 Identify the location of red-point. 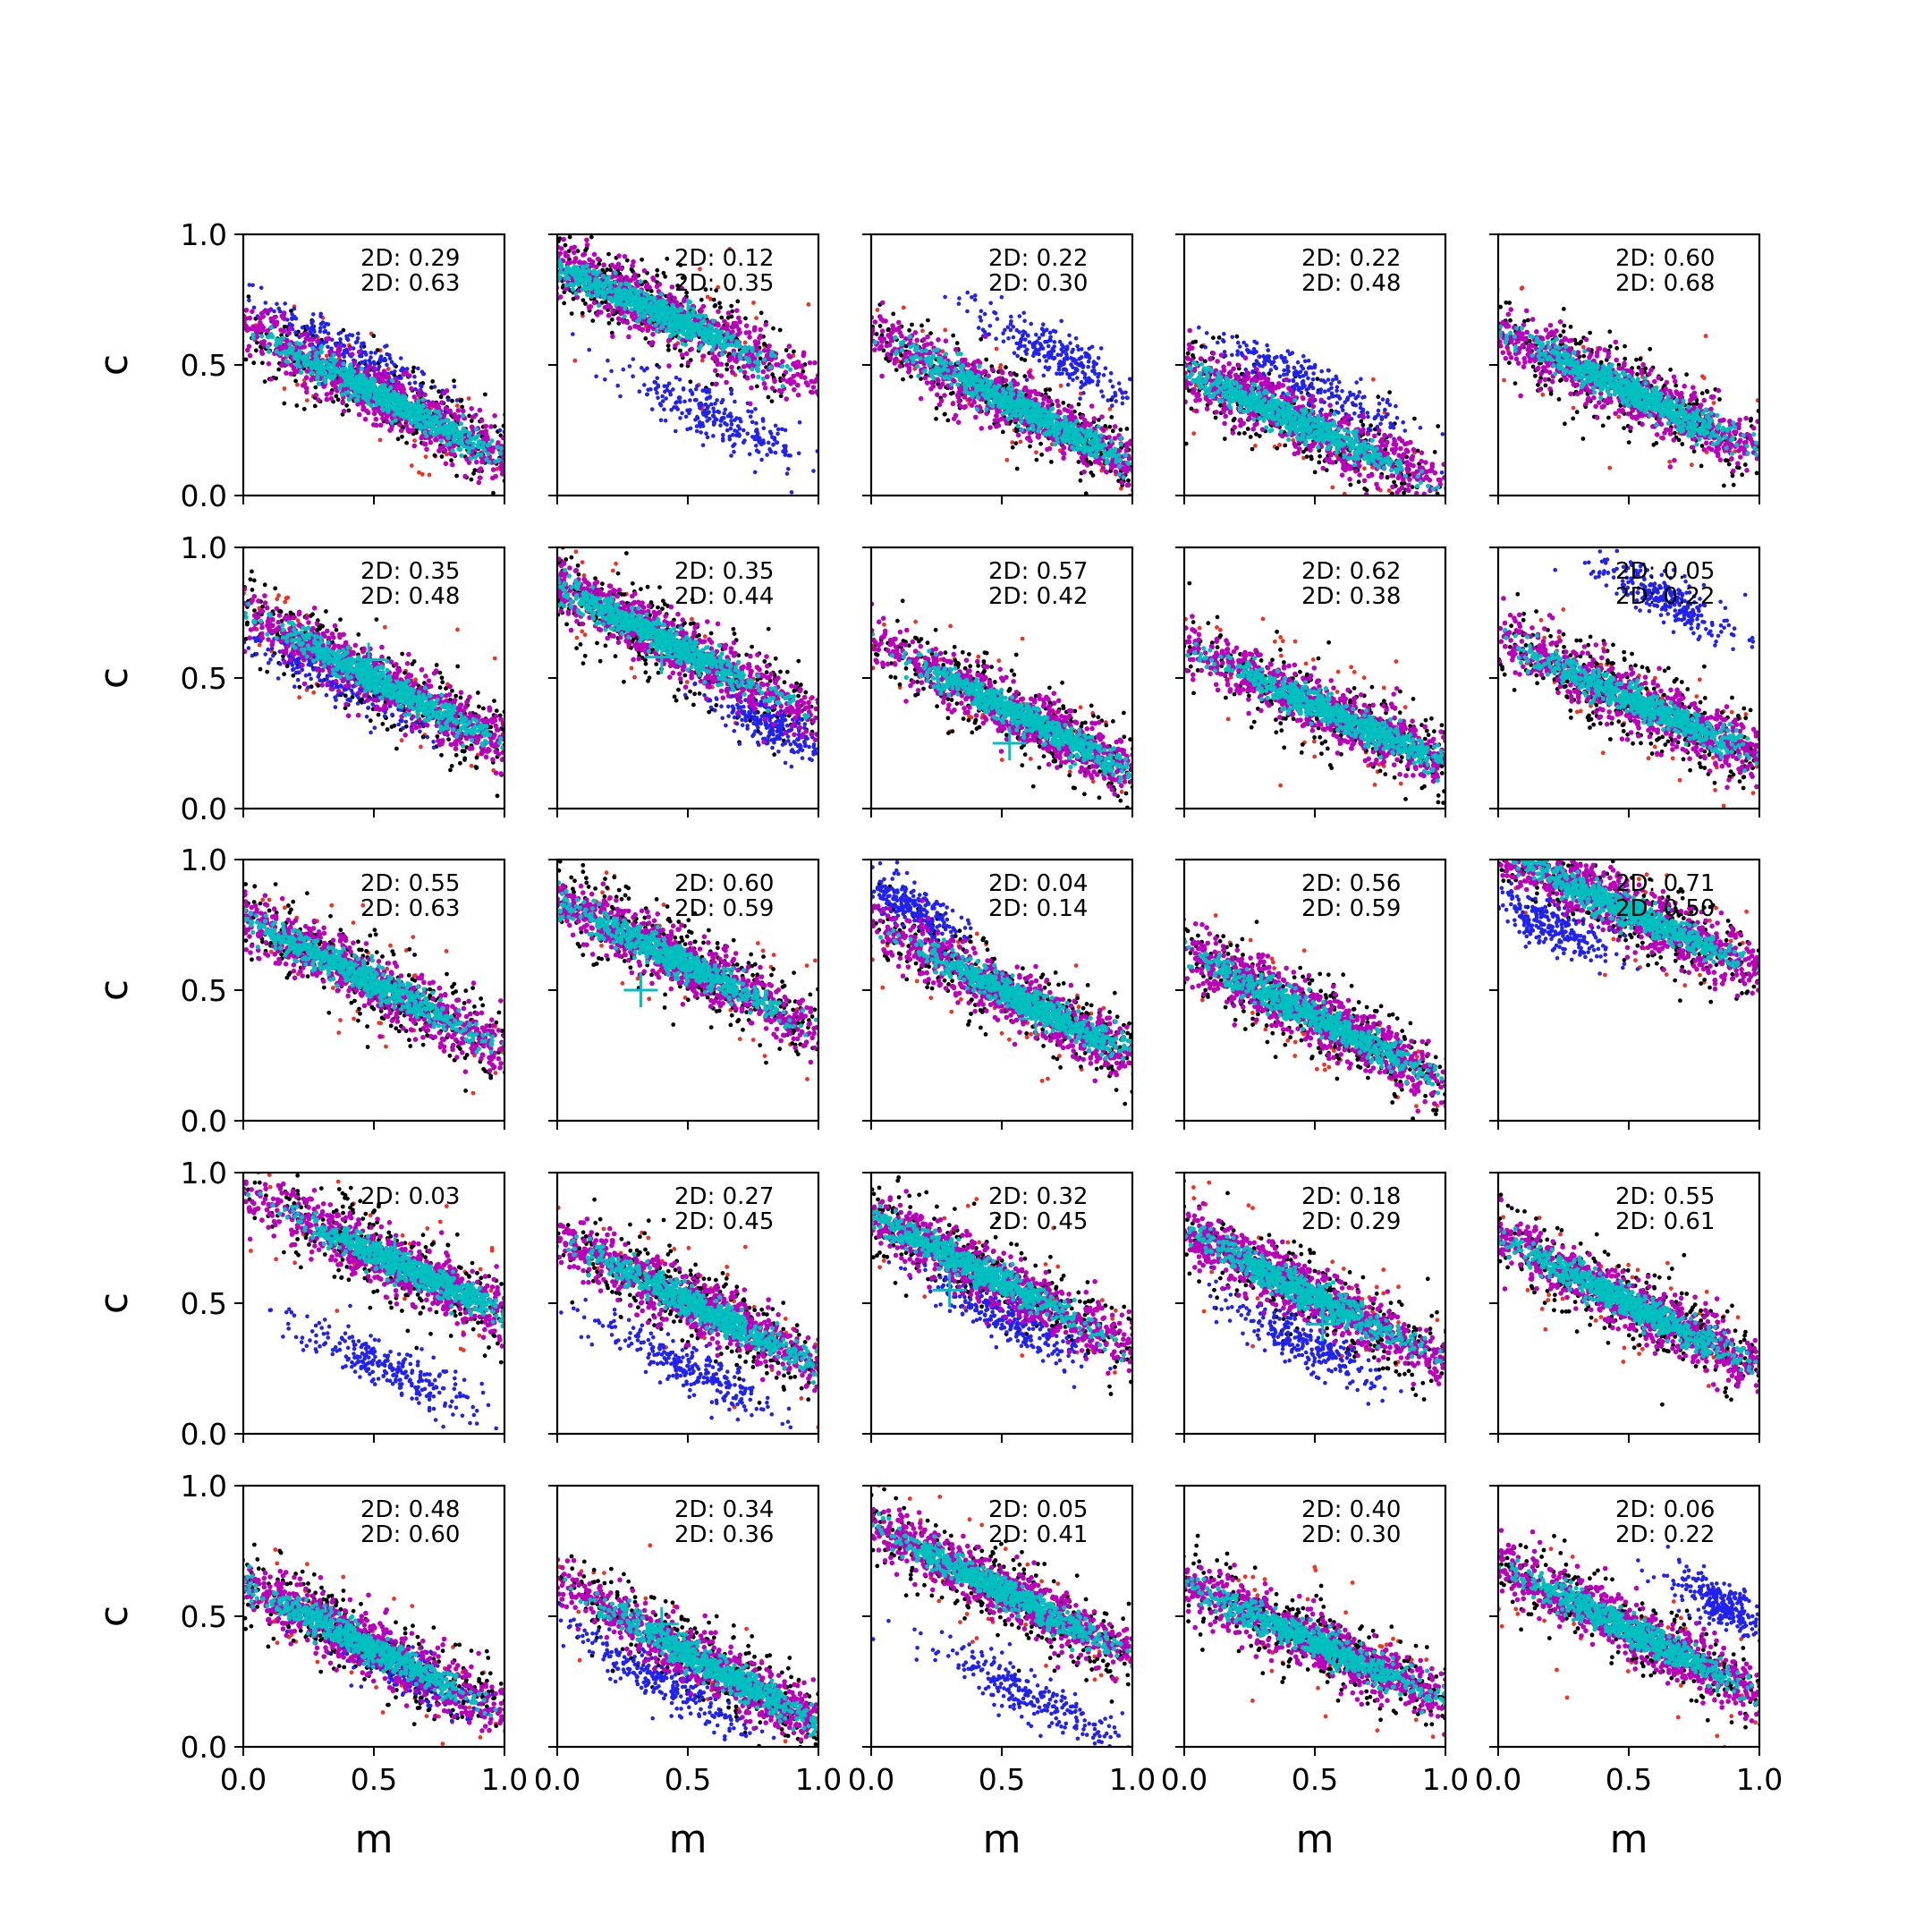
(401, 221).